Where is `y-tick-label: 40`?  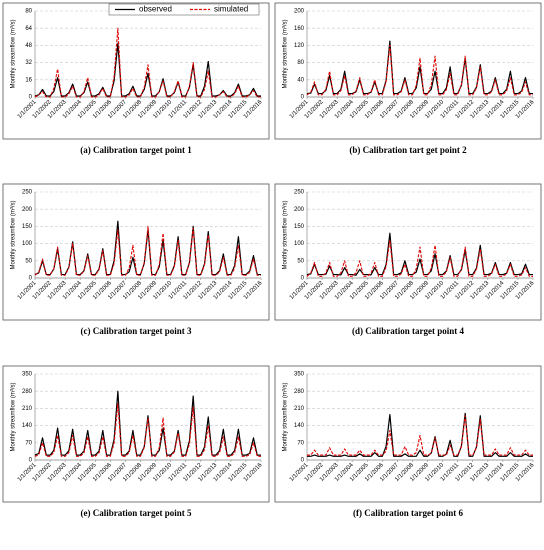 y-tick-label: 40 is located at coordinates (300, 80).